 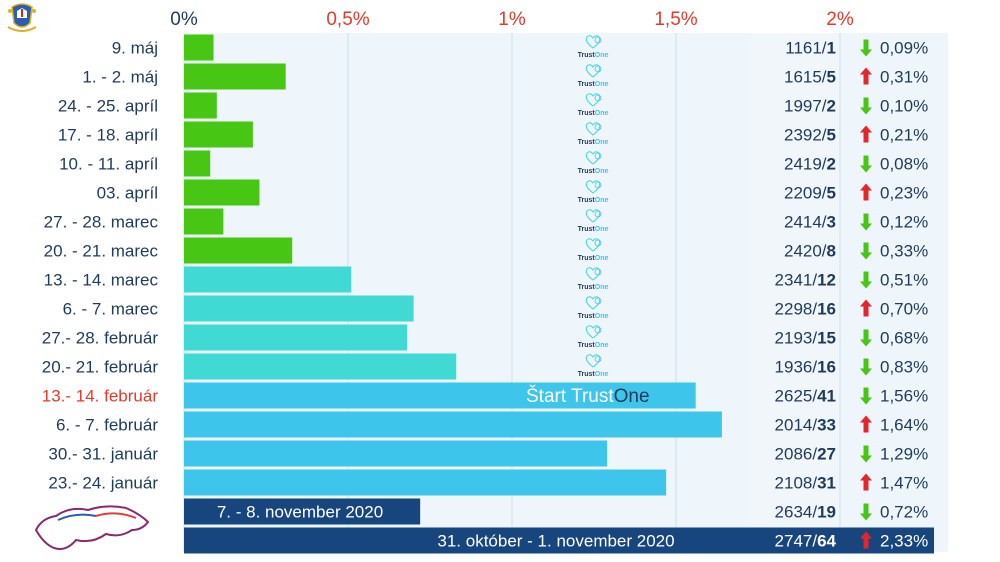 What do you see at coordinates (866, 294) in the screenshot?
I see `trend-arrows` at bounding box center [866, 294].